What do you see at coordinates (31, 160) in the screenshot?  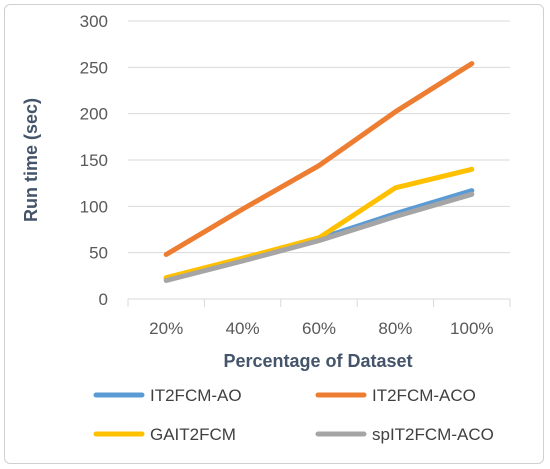 I see `y-axis-title: Run time (sec)` at bounding box center [31, 160].